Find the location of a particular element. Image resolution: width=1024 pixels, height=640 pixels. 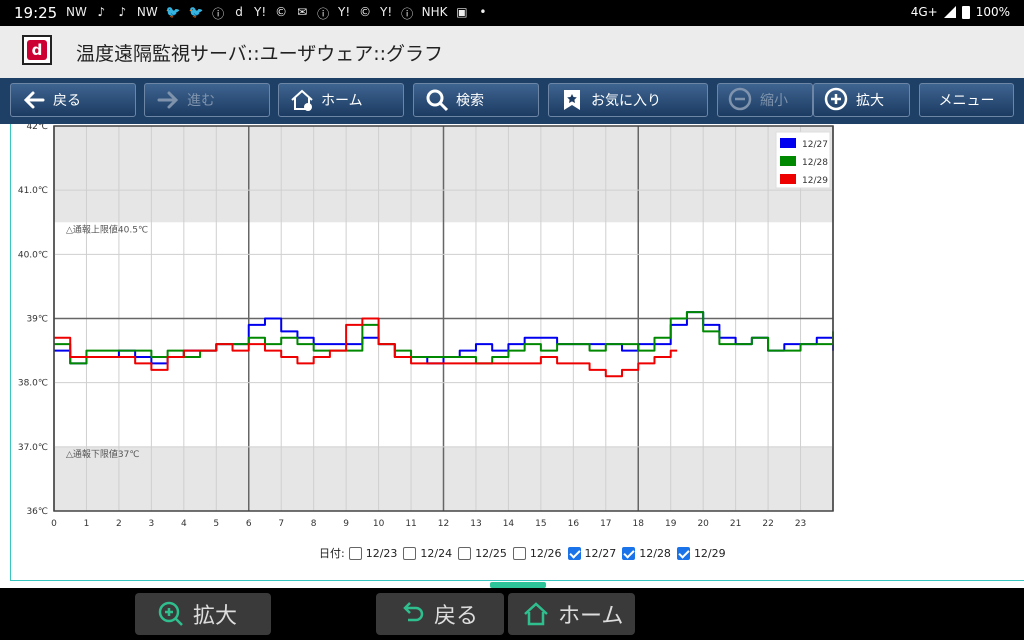

x-tick-label: 17 is located at coordinates (605, 524).